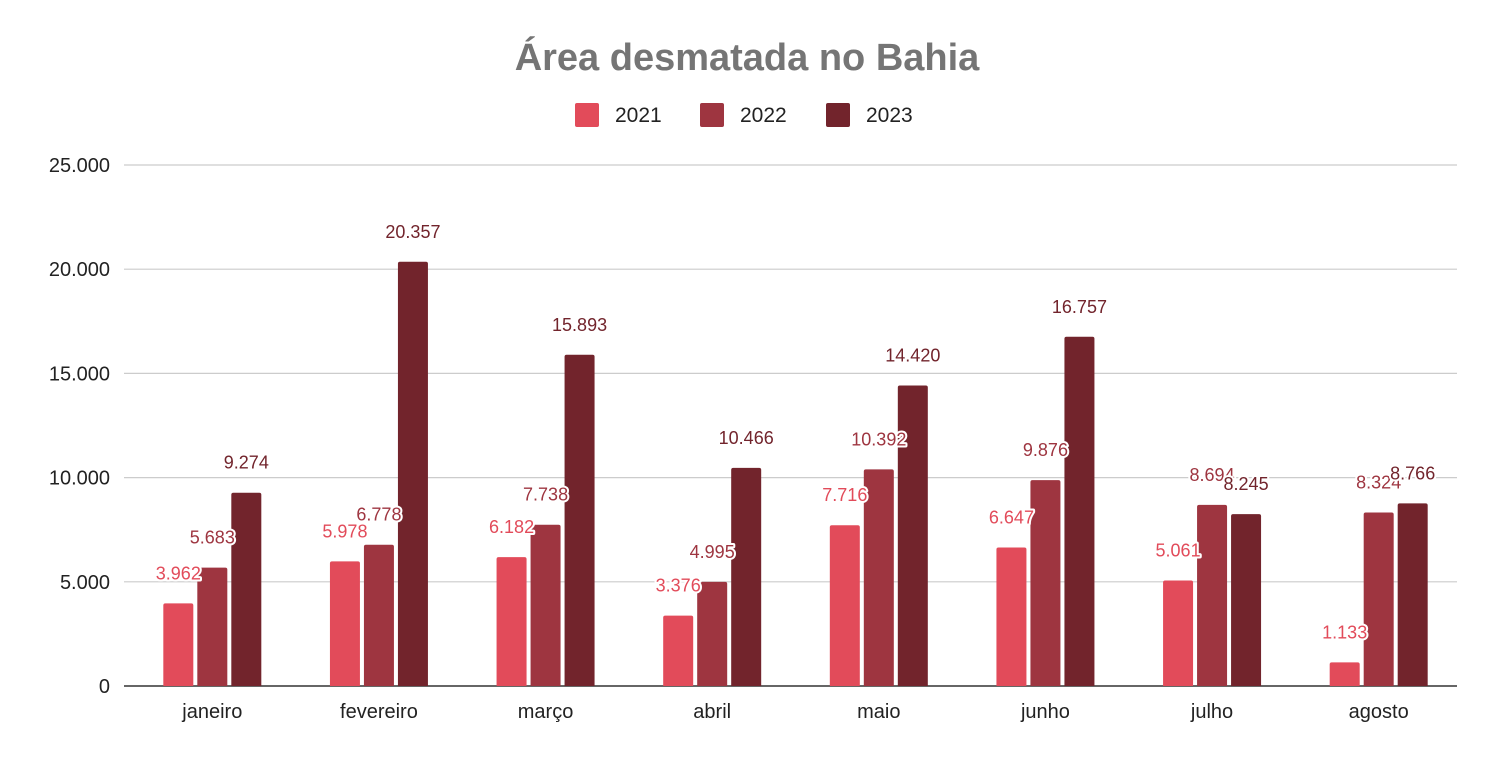 Image resolution: width=1494 pixels, height=760 pixels. Describe the element at coordinates (1212, 475) in the screenshot. I see `data-label-2022-julho: 8.694` at that location.